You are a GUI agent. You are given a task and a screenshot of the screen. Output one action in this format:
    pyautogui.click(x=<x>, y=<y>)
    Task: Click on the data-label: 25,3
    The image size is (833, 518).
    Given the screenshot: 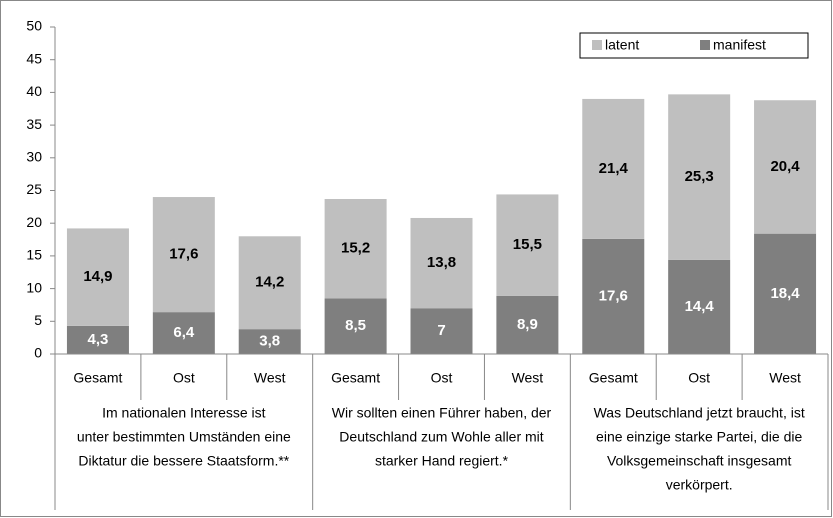 What is the action you would take?
    pyautogui.click(x=699, y=176)
    